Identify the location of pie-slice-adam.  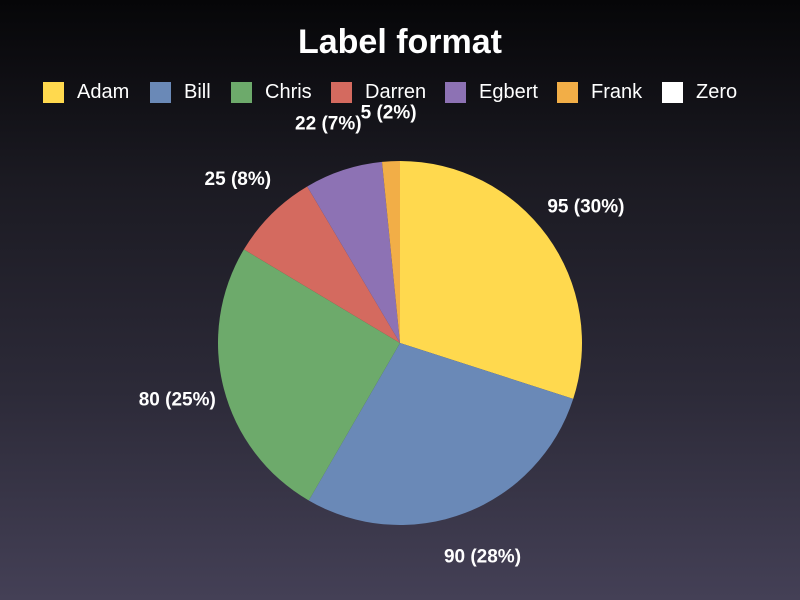
(491, 280).